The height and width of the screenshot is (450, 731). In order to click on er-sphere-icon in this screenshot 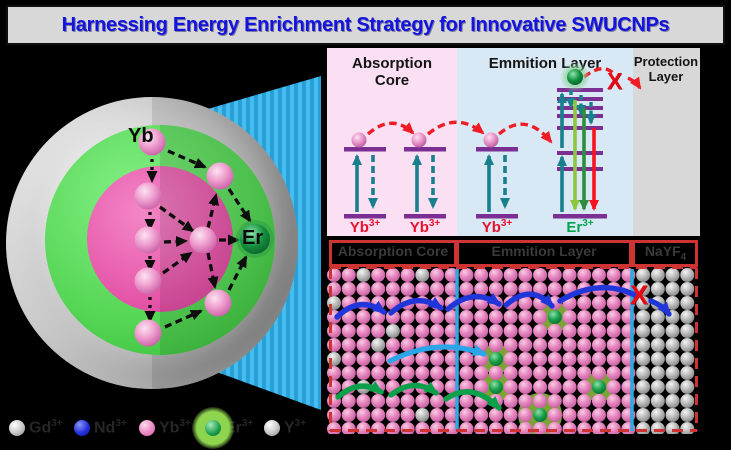, I will do `click(213, 428)`.